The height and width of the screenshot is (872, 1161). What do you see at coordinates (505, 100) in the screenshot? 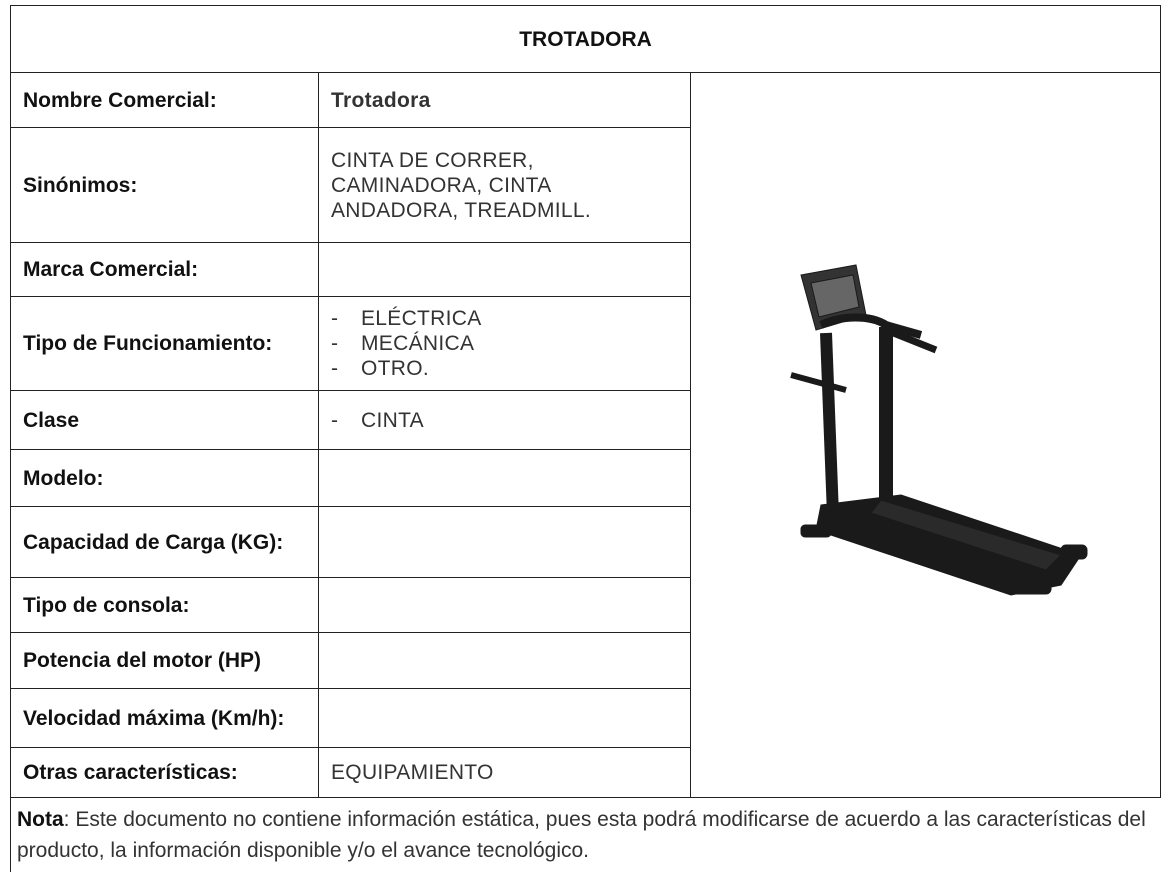
I see `row-value: Trotadora` at bounding box center [505, 100].